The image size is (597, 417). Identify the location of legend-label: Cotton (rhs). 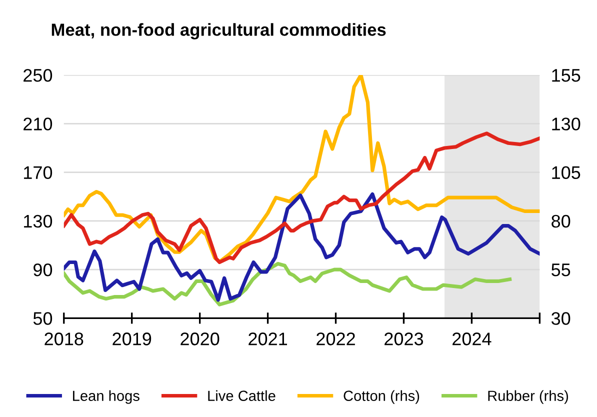
(382, 397).